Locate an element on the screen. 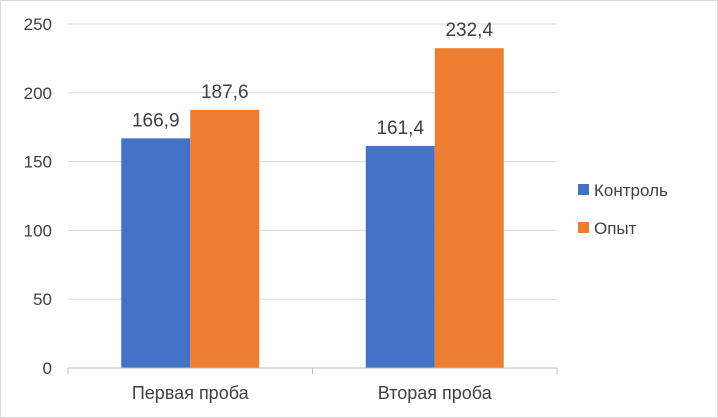 The height and width of the screenshot is (418, 718). y-tick-label: 50 is located at coordinates (42, 299).